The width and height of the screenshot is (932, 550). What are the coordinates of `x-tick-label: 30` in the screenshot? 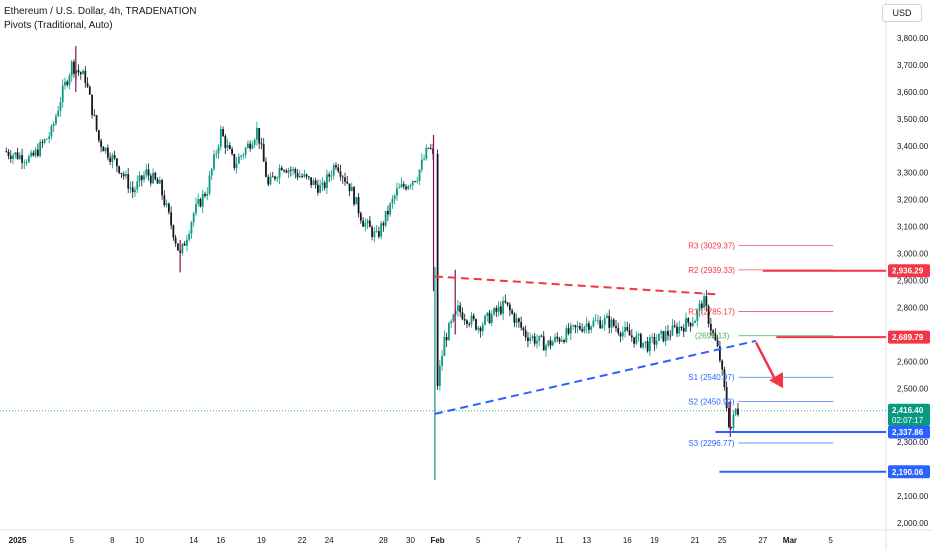 It's located at (410, 540).